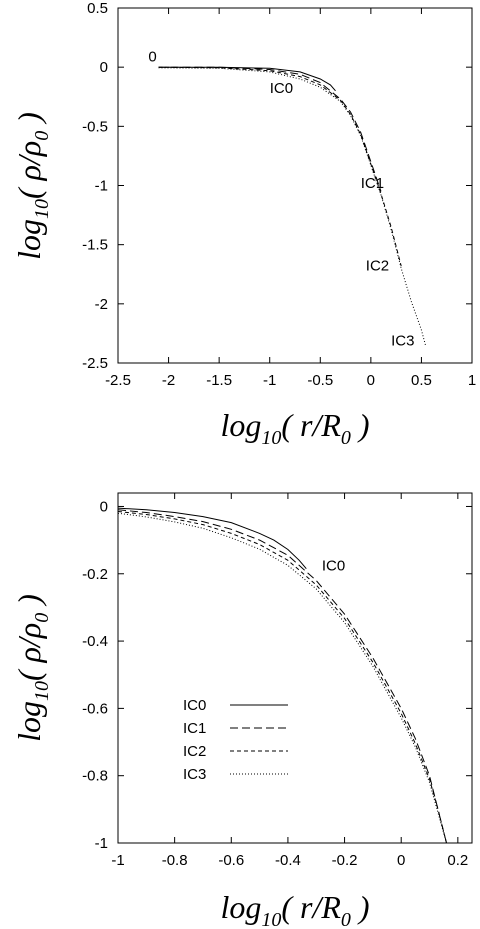 The height and width of the screenshot is (929, 480). Describe the element at coordinates (194, 751) in the screenshot. I see `legend-label: IC2` at that location.